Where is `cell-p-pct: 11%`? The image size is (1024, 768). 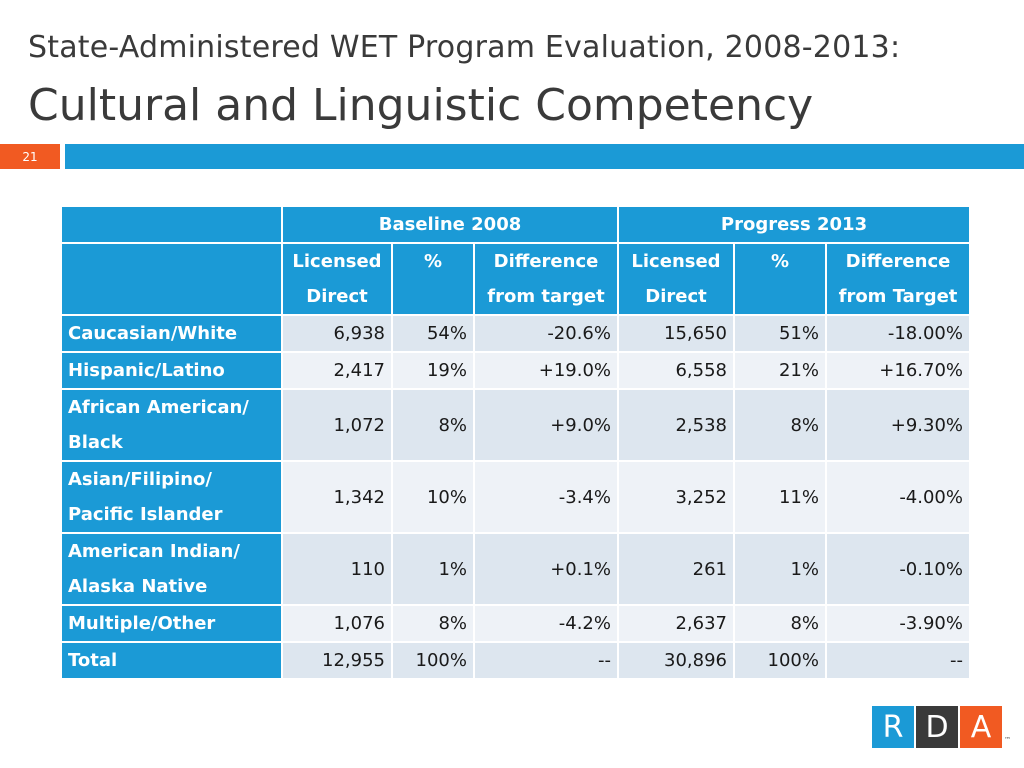
cell-p-pct: 11% is located at coordinates (780, 497).